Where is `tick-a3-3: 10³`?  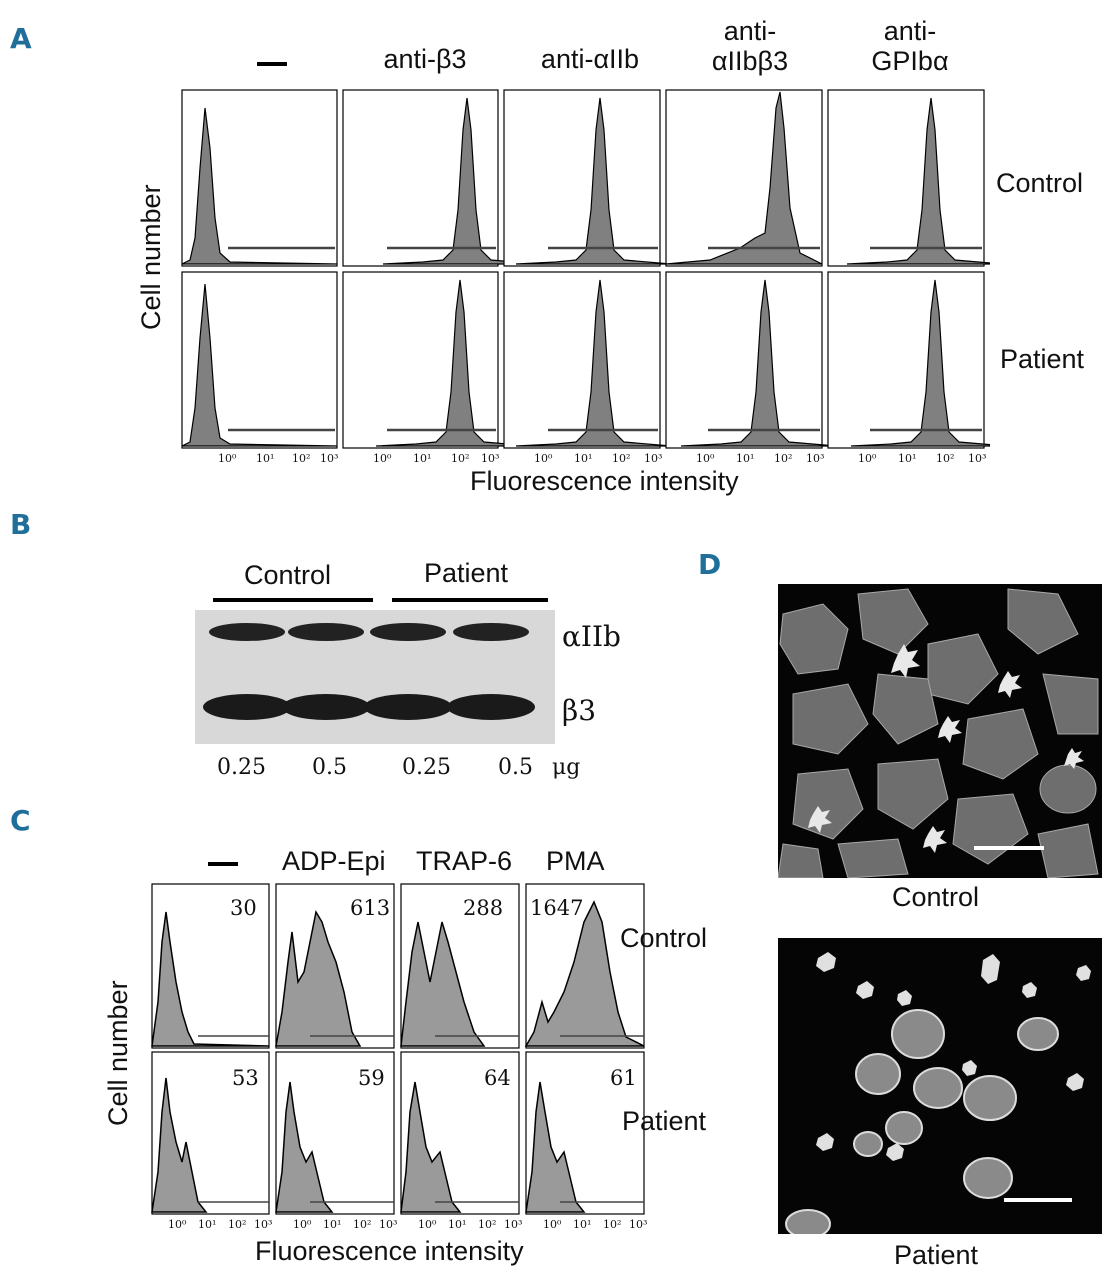
tick-a3-3: 10³ is located at coordinates (653, 458).